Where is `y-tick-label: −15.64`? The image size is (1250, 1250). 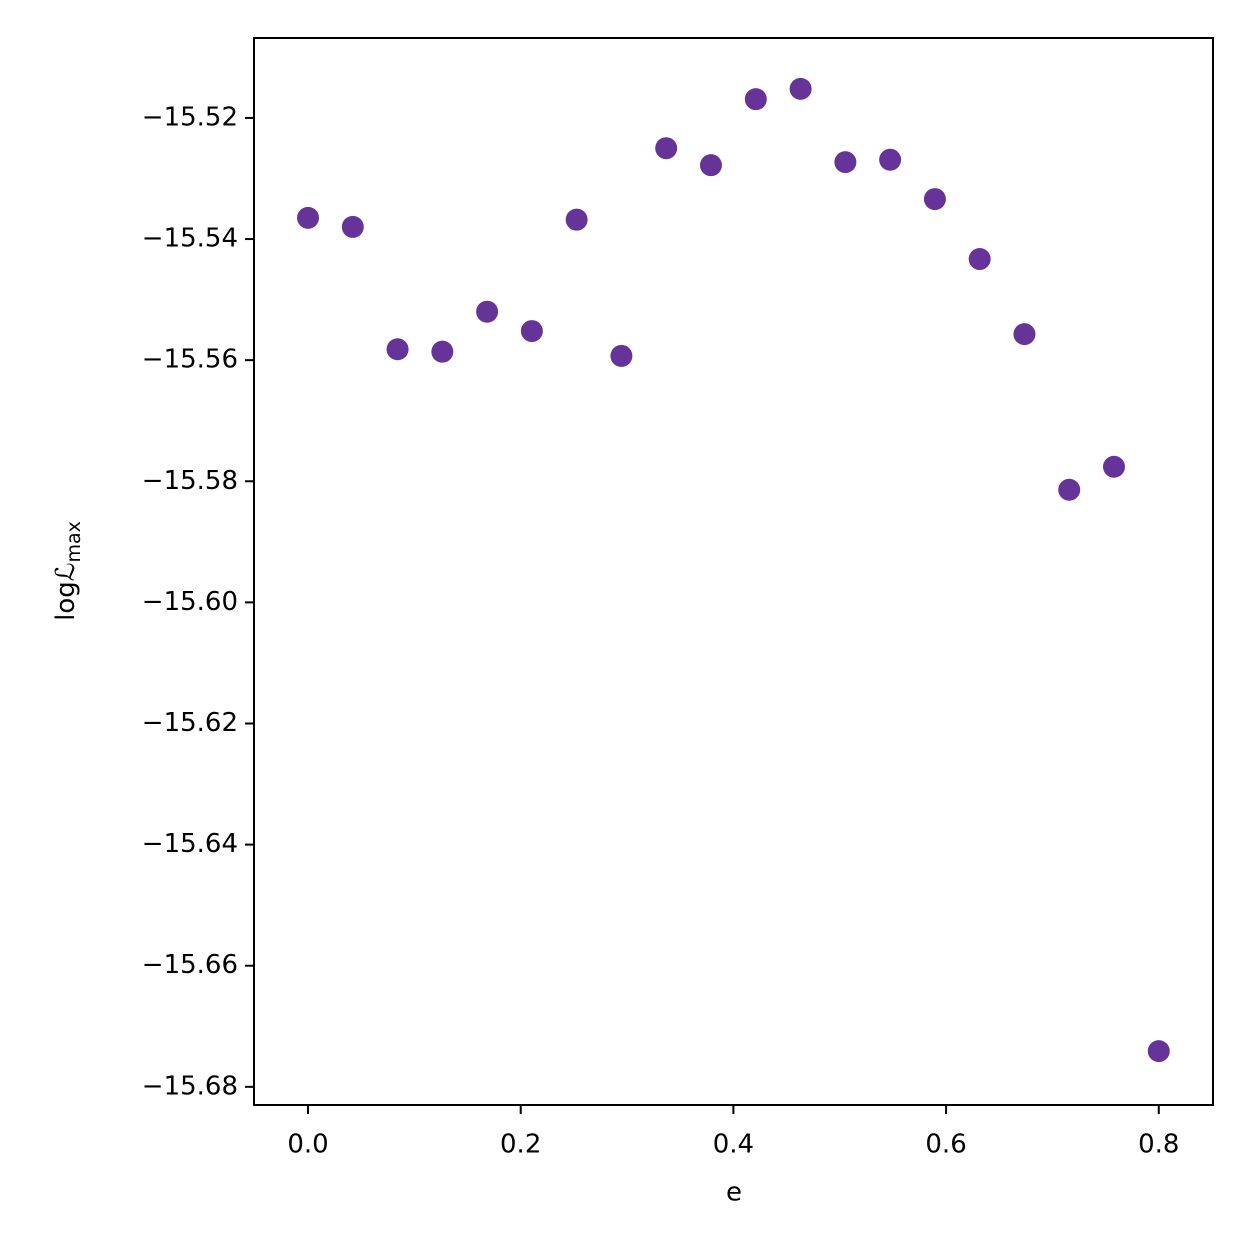 y-tick-label: −15.64 is located at coordinates (190, 844).